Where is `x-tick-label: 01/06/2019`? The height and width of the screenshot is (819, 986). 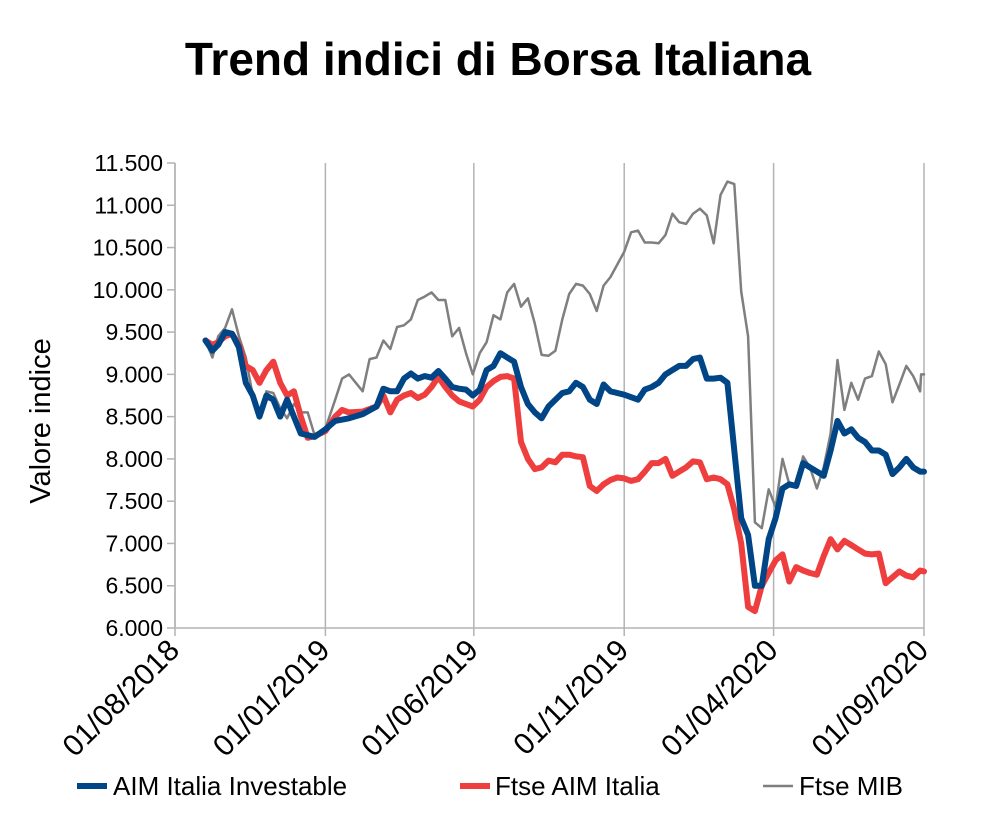
x-tick-label: 01/06/2019 is located at coordinates (420, 699).